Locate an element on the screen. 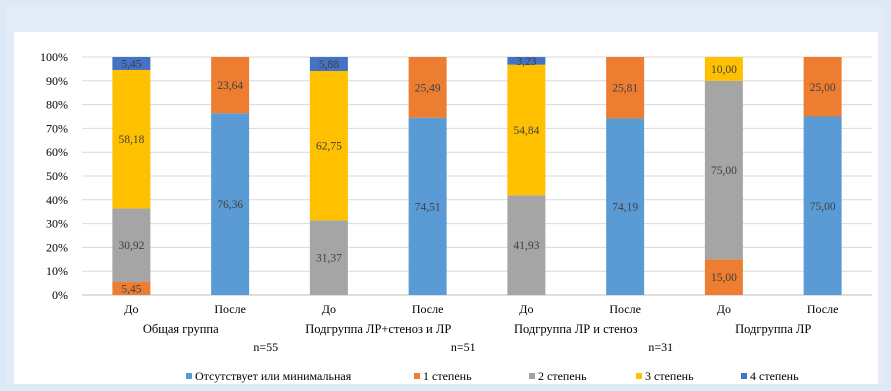 This screenshot has height=391, width=891. data-label: 62,75 is located at coordinates (329, 147).